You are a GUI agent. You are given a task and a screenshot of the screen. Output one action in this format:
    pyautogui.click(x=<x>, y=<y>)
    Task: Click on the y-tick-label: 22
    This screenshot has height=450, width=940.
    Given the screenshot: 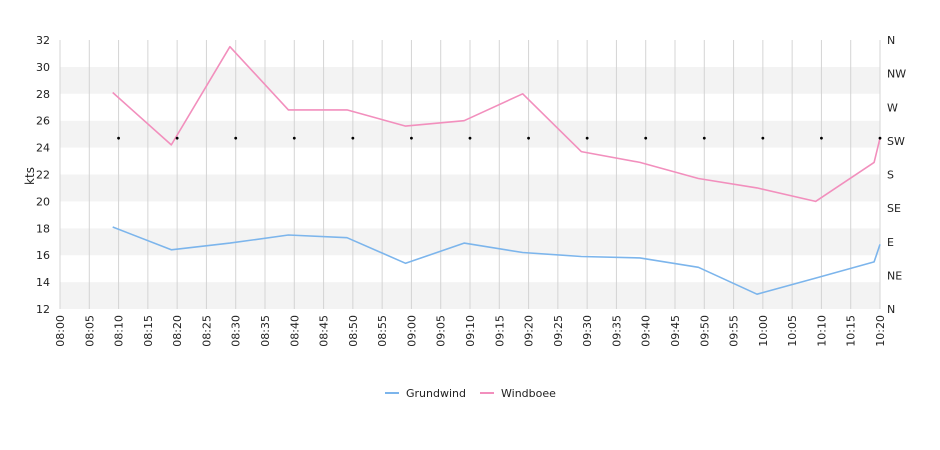 What is the action you would take?
    pyautogui.click(x=43, y=175)
    